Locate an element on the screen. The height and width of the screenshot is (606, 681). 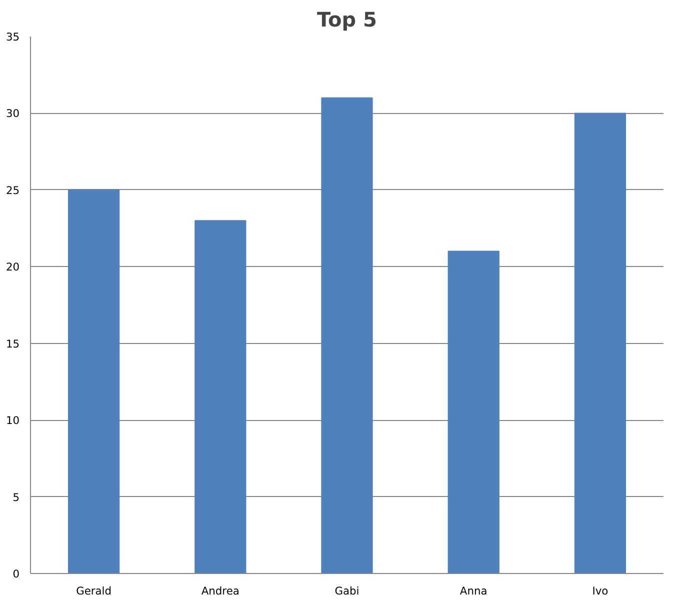
y-tick-label: 0 is located at coordinates (16, 574).